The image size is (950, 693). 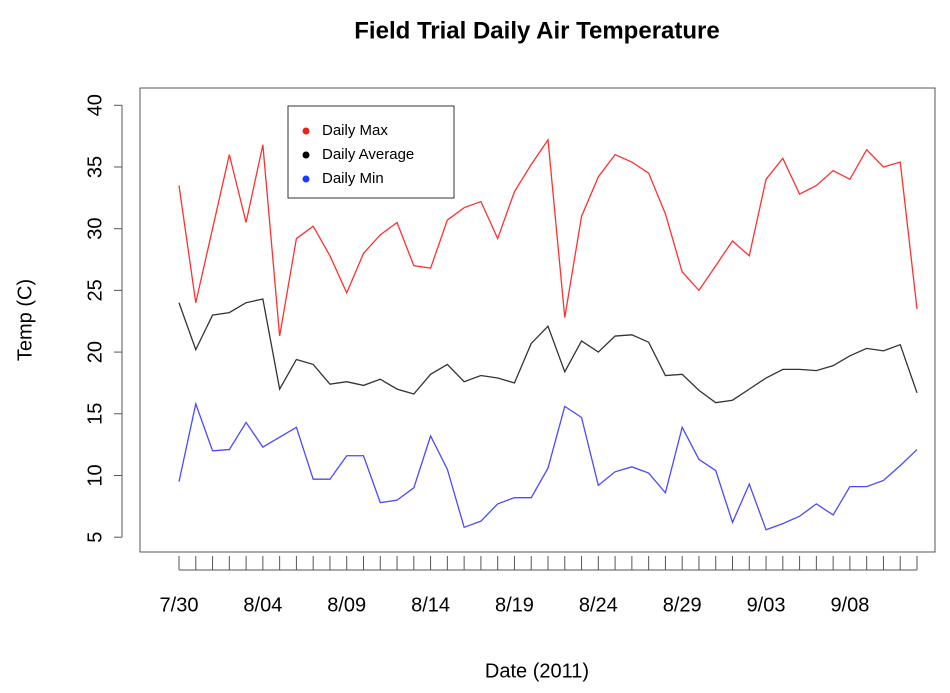 What do you see at coordinates (514, 605) in the screenshot?
I see `x-tick-label: 8/19` at bounding box center [514, 605].